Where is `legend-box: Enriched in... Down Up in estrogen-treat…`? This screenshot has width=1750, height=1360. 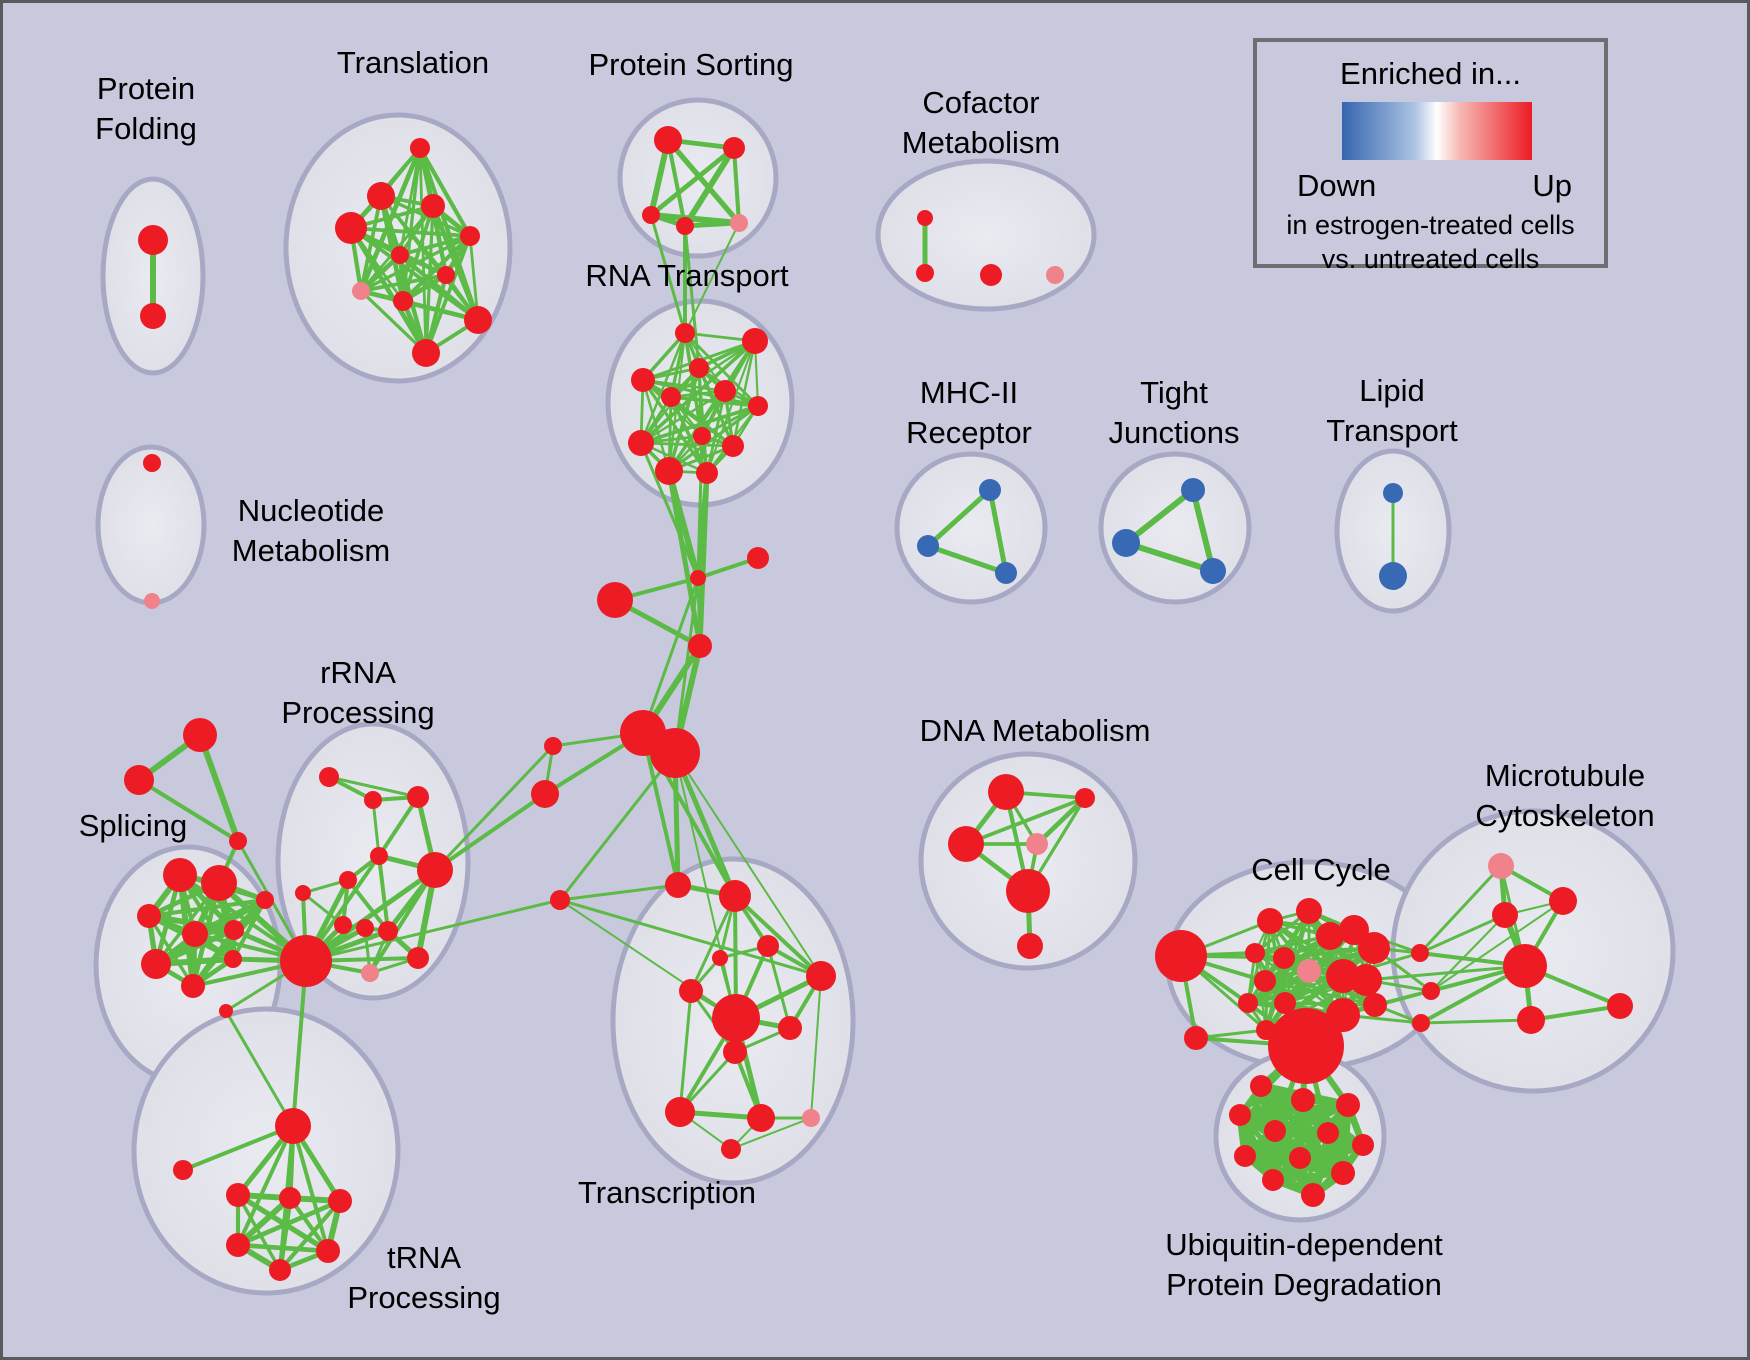
legend-box: Enriched in... Down Up in estrogen-treat… is located at coordinates (1430, 156).